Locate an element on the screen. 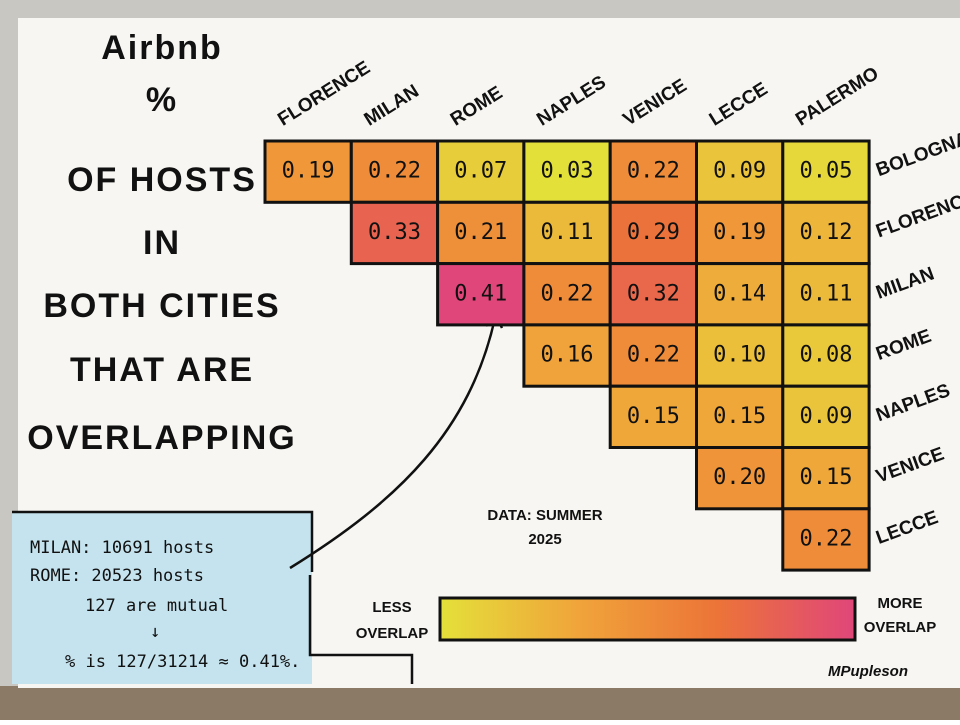  arrow is located at coordinates (393, 443).